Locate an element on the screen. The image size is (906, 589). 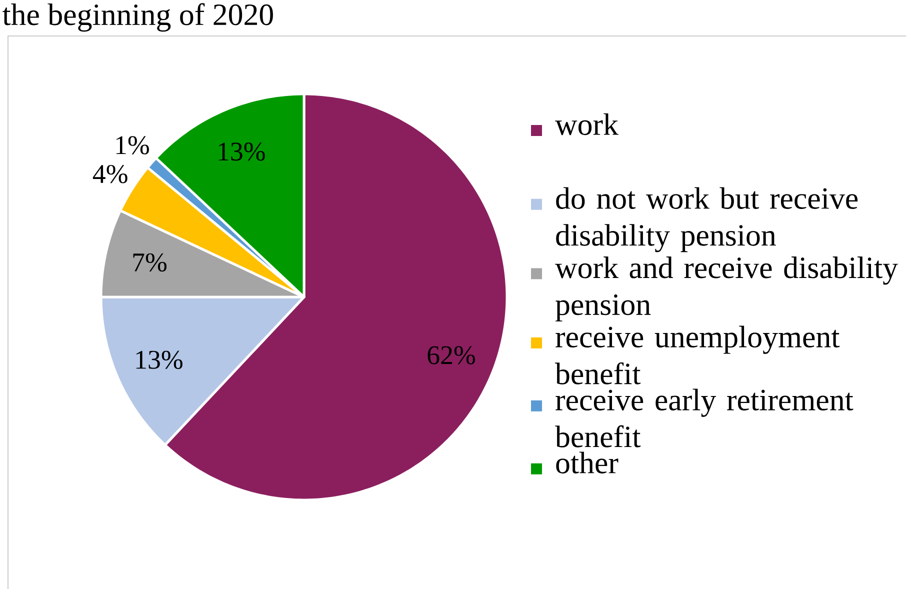
legend-label: work is located at coordinates (586, 124).